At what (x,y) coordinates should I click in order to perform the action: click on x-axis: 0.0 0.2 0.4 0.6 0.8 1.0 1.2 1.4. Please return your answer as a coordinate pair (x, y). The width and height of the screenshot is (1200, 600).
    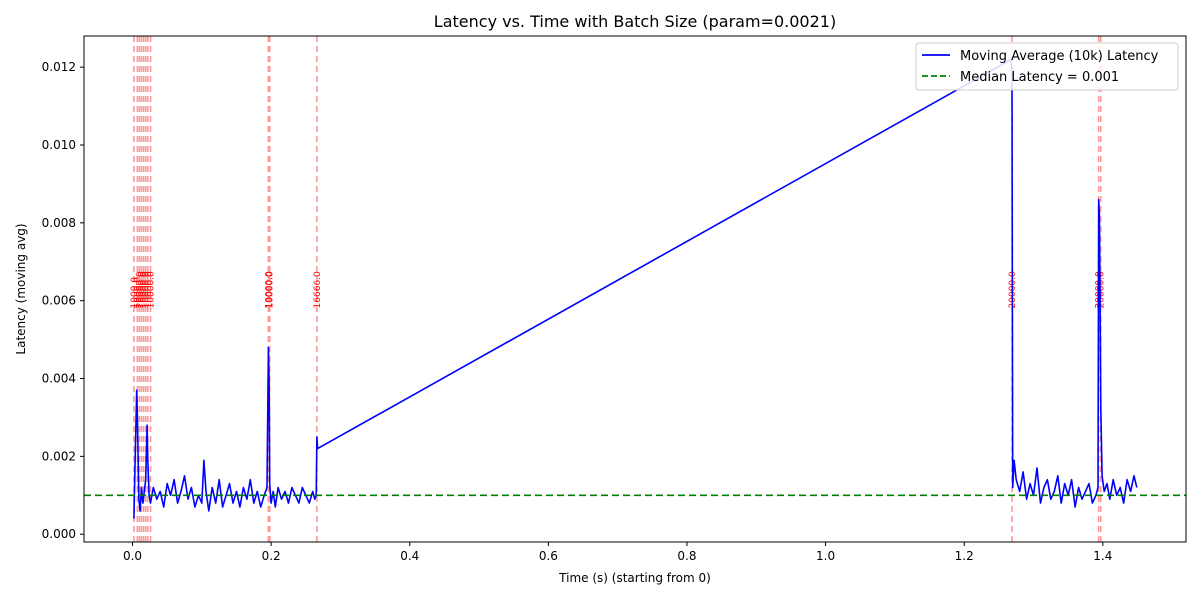
    Looking at the image, I should click on (617, 552).